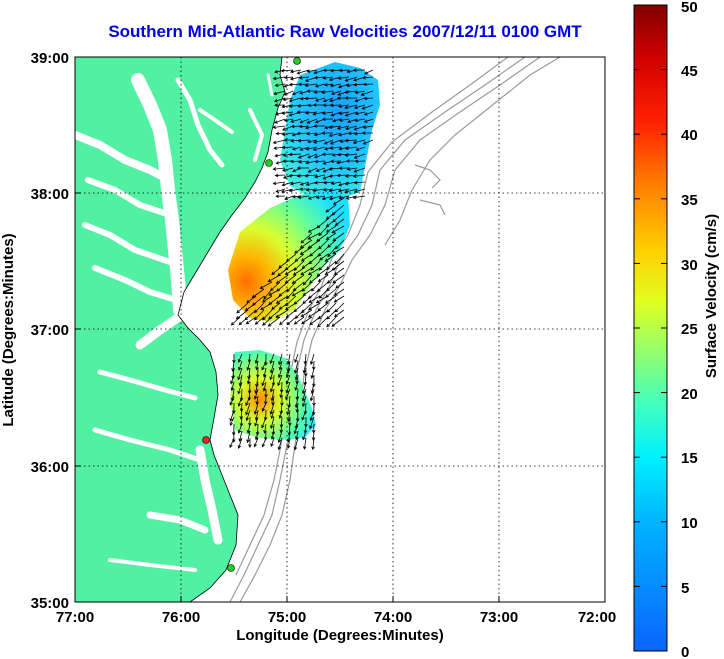 The width and height of the screenshot is (724, 659). I want to click on colorbar-tick-label: 35, so click(689, 200).